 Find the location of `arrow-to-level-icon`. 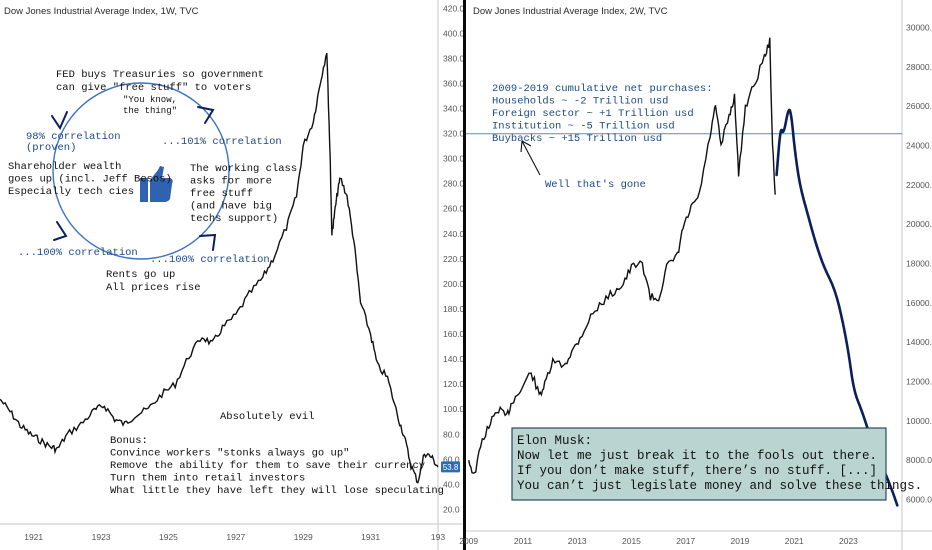

arrow-to-level-icon is located at coordinates (530, 158).